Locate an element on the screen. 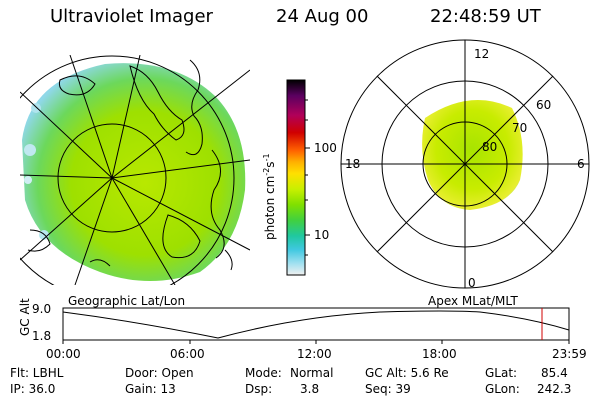 The width and height of the screenshot is (600, 400). status-glat-label: GLat: is located at coordinates (501, 373).